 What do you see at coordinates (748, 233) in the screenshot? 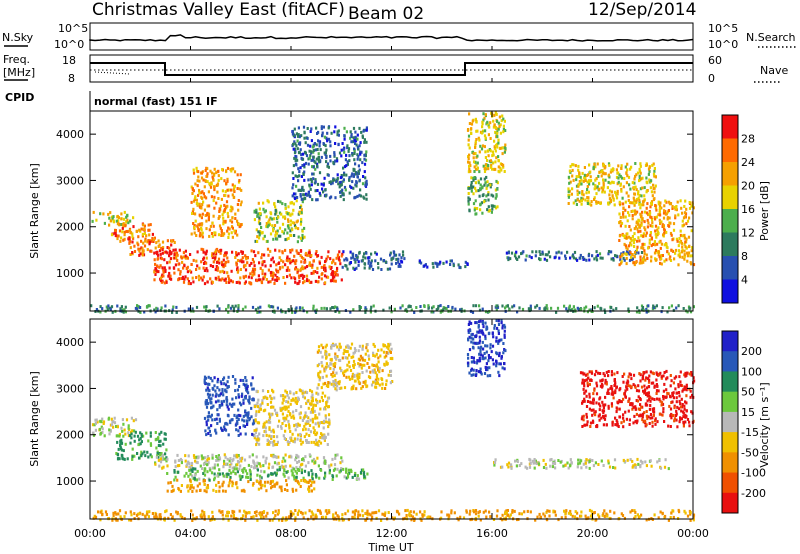
I see `colorbar-tick-label: 12` at bounding box center [748, 233].